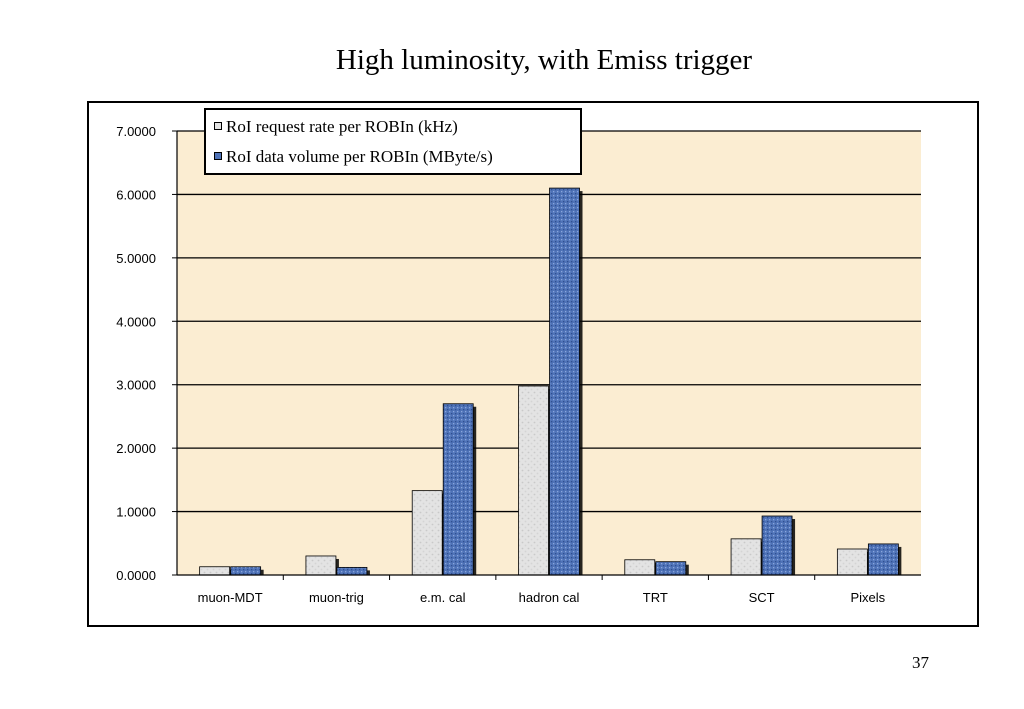 The image size is (1024, 709). I want to click on legend-swatch-data-volume, so click(218, 156).